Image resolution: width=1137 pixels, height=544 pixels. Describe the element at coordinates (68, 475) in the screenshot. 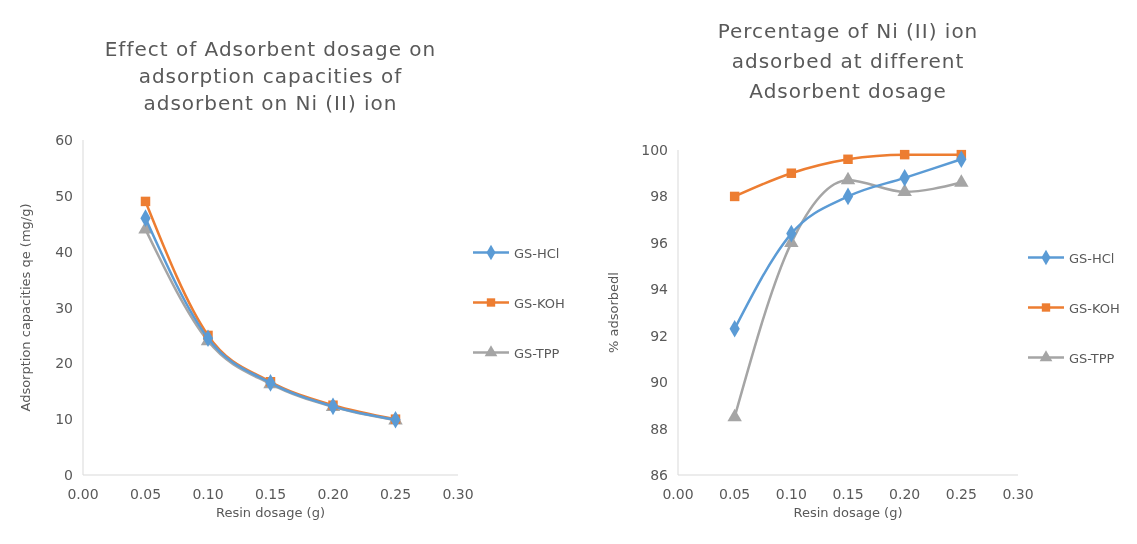

I see `y-tick-label: 0` at that location.